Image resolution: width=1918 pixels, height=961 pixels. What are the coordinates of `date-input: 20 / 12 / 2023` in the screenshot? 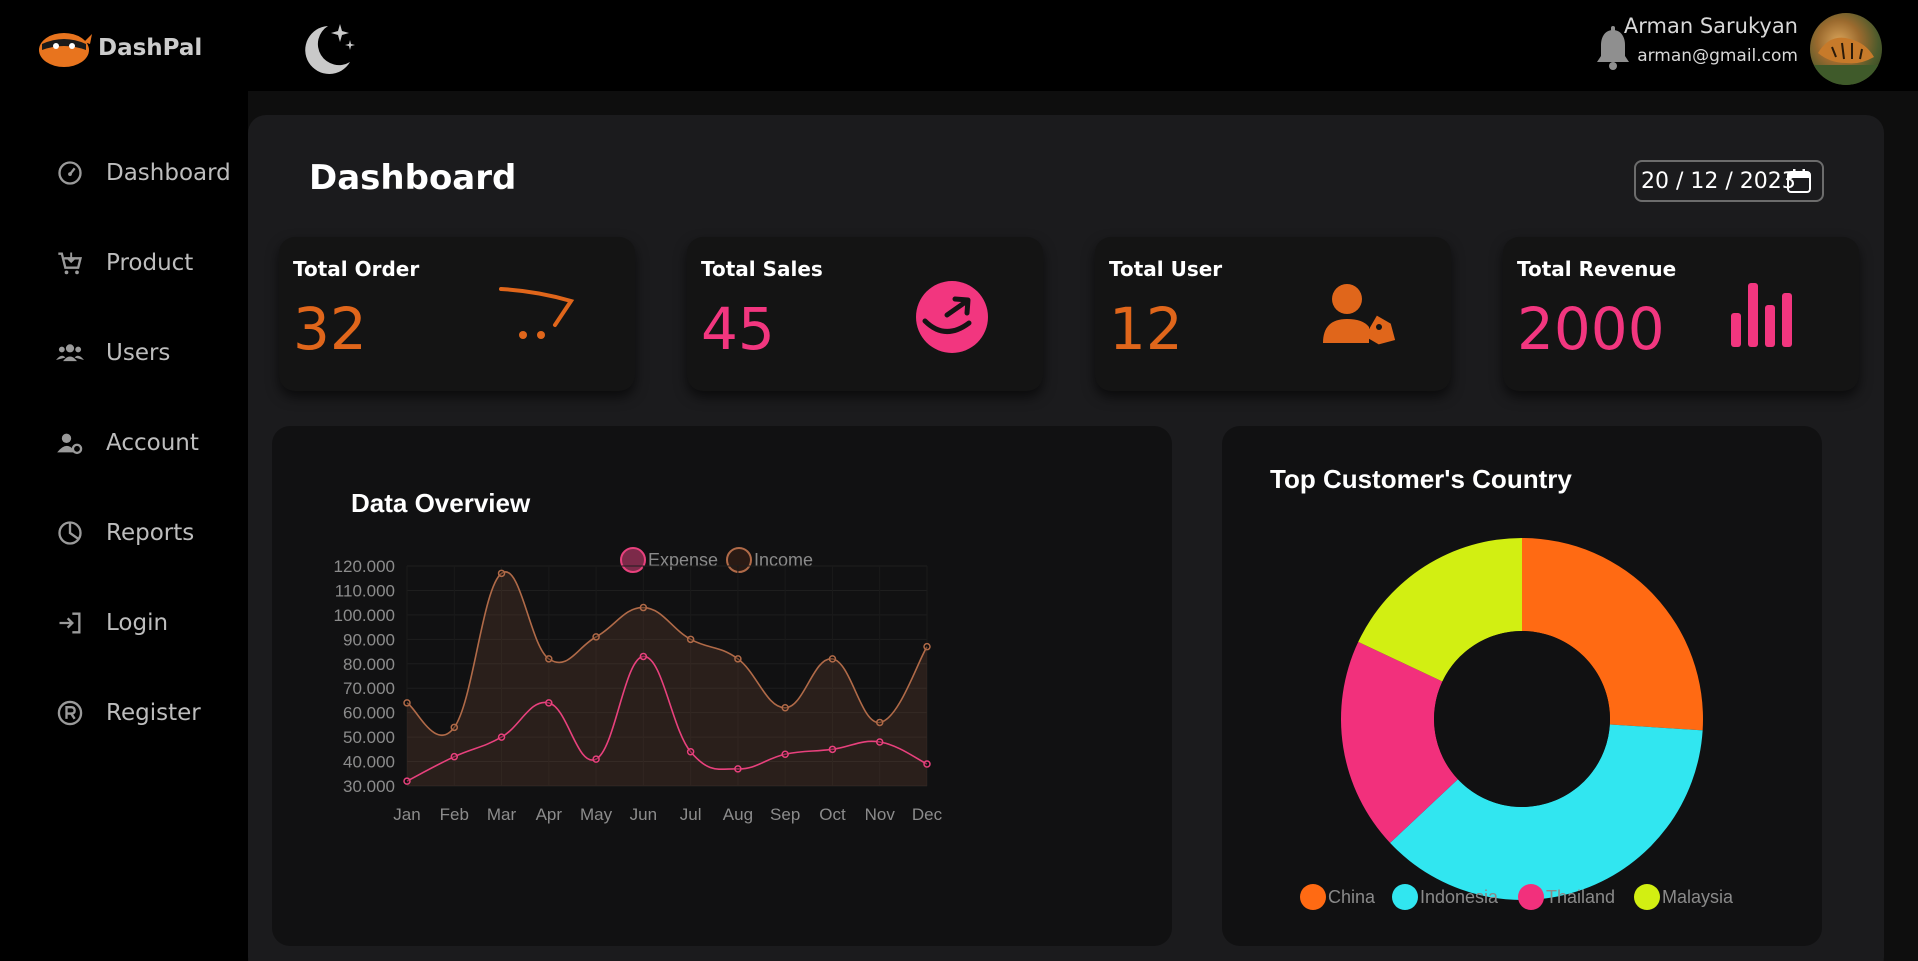 It's located at (1729, 181).